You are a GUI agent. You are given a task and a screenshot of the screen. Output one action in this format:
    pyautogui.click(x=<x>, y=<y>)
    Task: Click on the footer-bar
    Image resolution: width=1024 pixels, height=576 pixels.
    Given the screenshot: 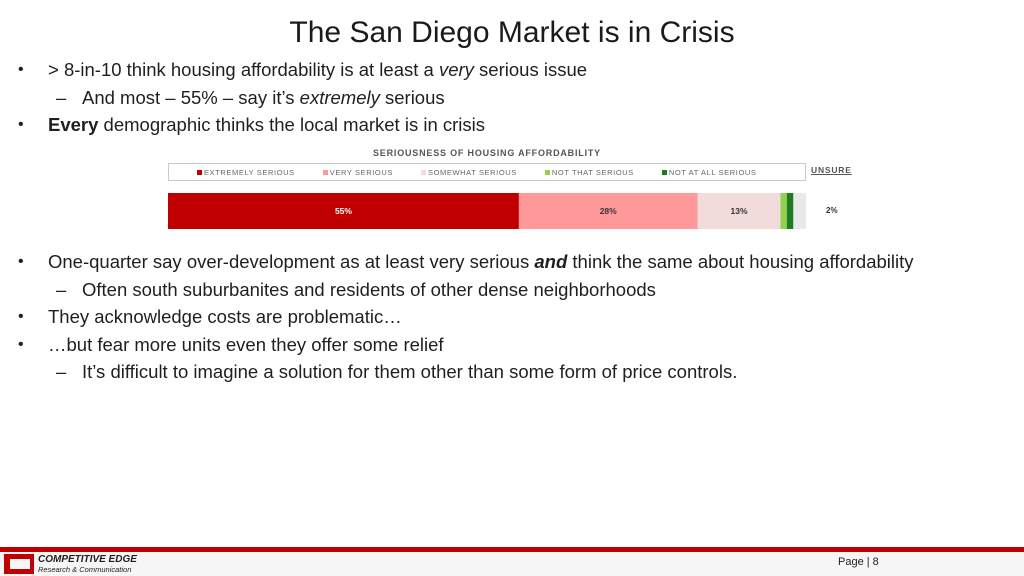 What is the action you would take?
    pyautogui.click(x=512, y=564)
    